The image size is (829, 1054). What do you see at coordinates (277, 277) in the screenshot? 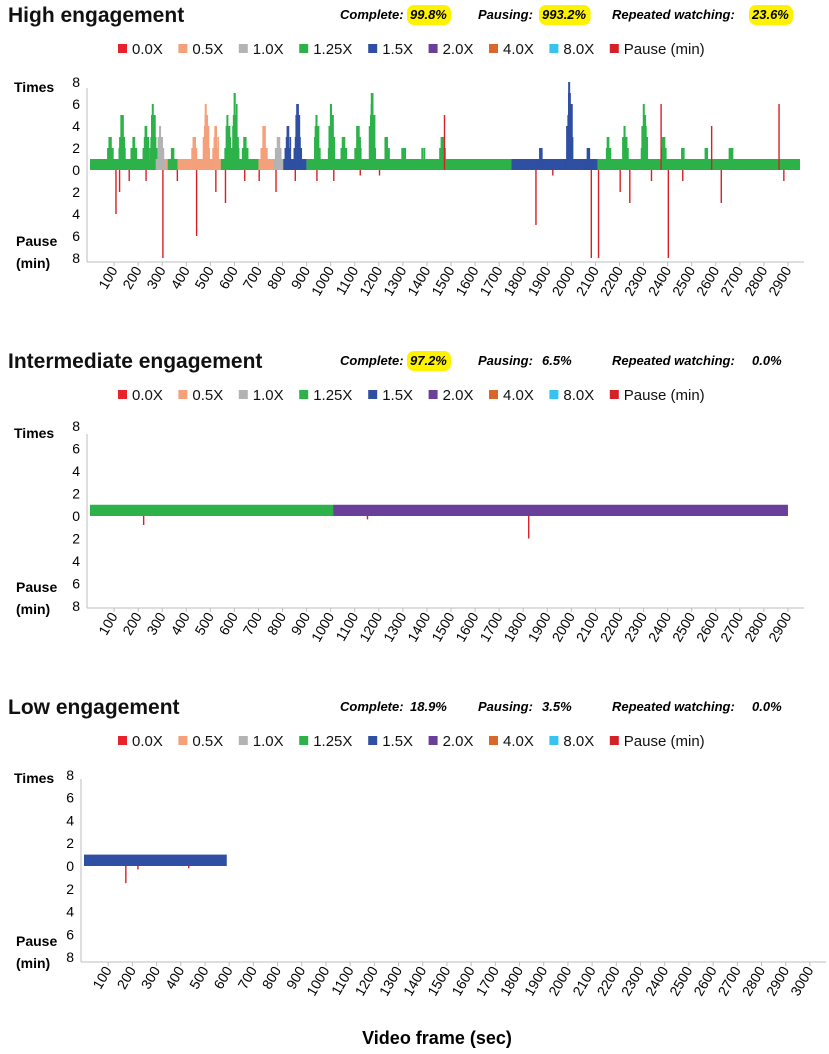
I see `x-tick-label: 800` at bounding box center [277, 277].